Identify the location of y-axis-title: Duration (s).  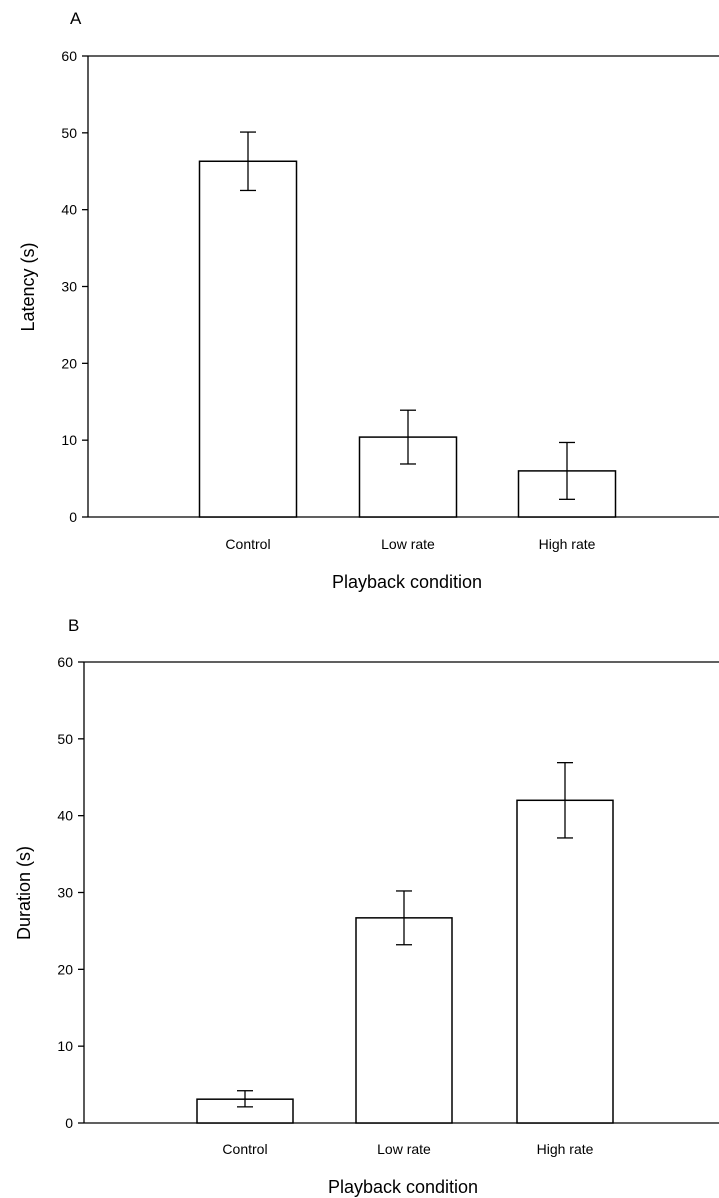
(24, 893).